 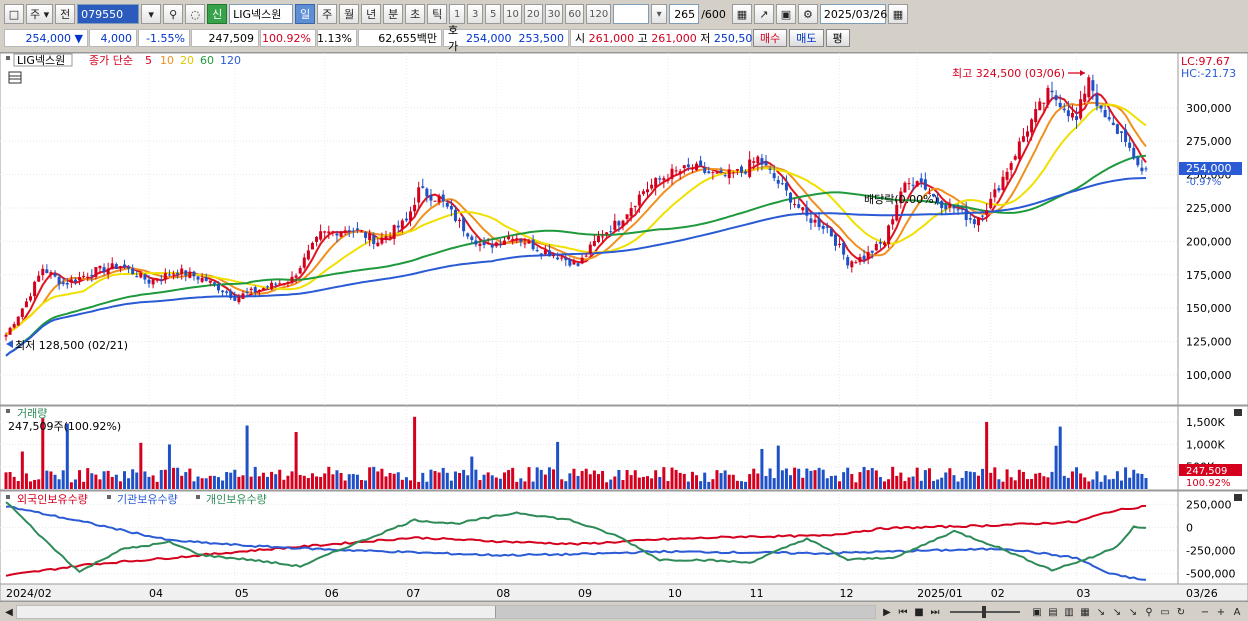 What do you see at coordinates (685, 612) in the screenshot?
I see `scroll-thumb` at bounding box center [685, 612].